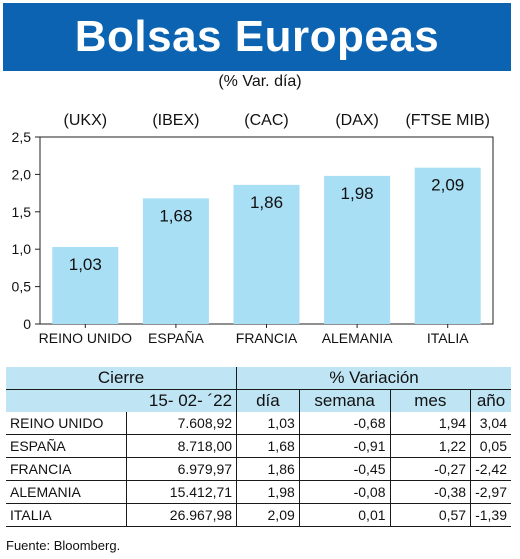 This screenshot has height=559, width=520. I want to click on row-semana: -0,68, so click(345, 423).